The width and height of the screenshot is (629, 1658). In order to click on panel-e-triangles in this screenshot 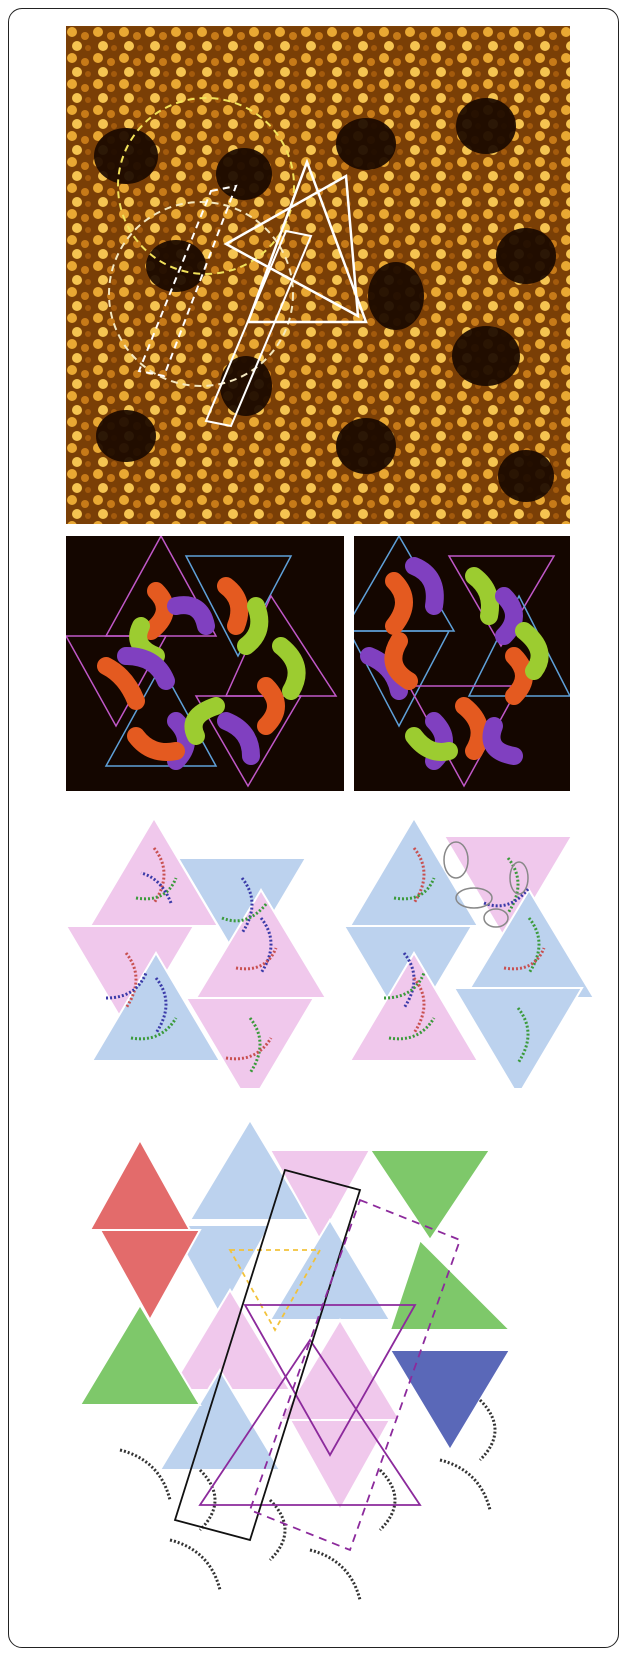, I will do `click(470, 952)`.